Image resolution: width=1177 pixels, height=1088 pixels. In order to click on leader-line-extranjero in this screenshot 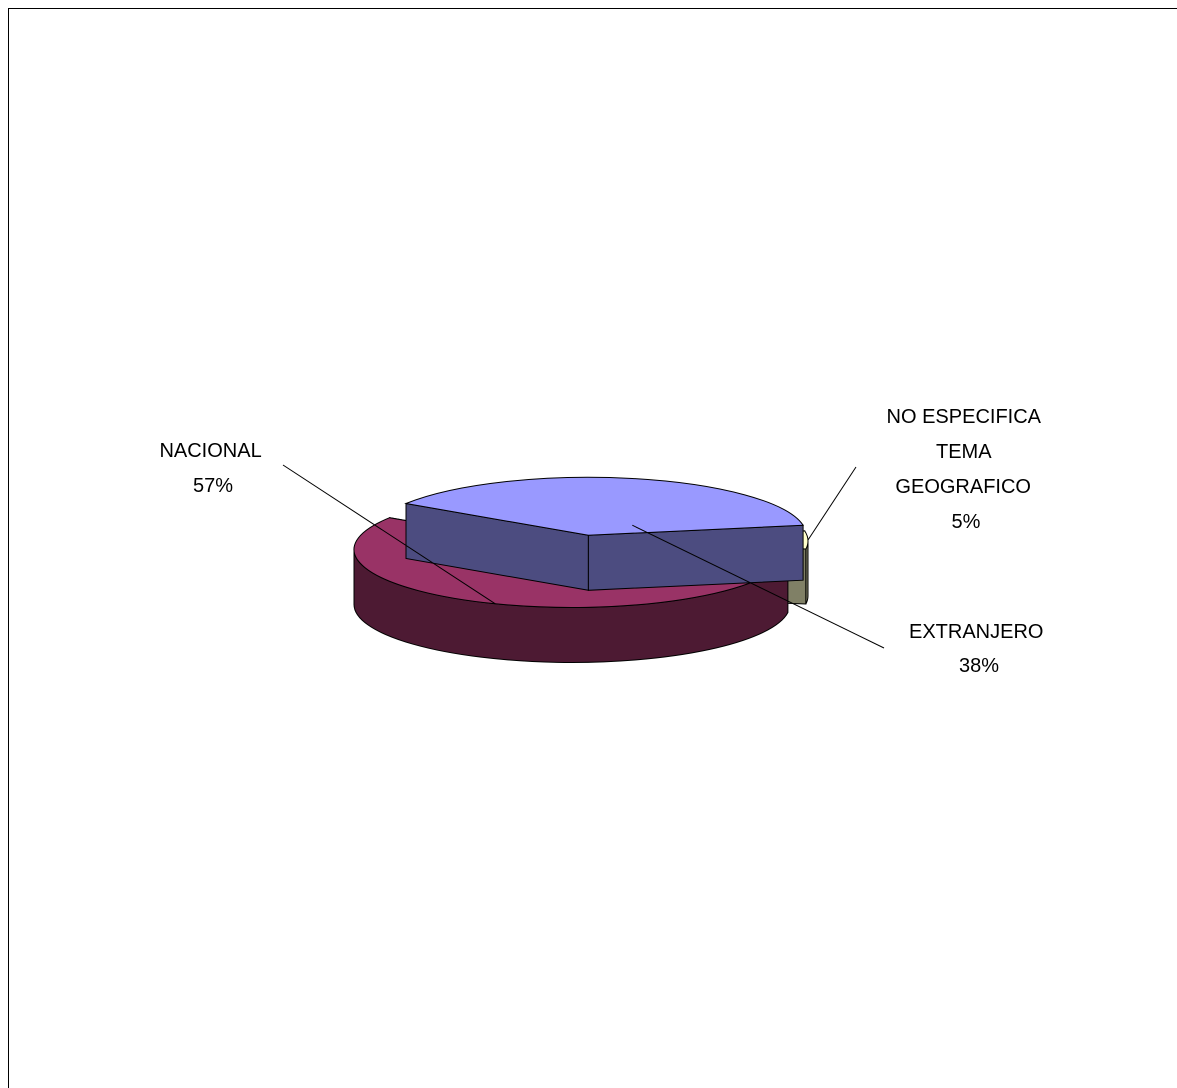, I will do `click(758, 586)`.